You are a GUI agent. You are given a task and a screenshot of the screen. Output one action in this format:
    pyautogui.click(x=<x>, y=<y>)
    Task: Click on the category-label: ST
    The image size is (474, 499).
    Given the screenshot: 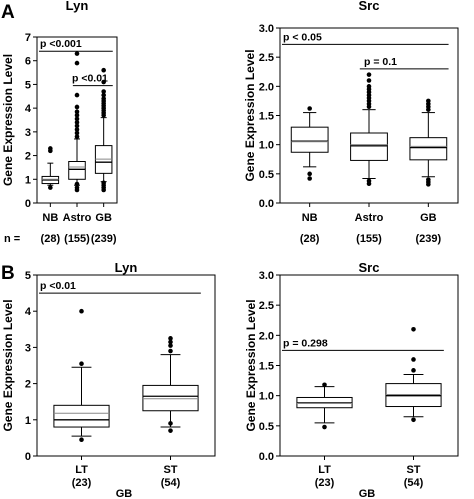 What is the action you would take?
    pyautogui.click(x=170, y=470)
    